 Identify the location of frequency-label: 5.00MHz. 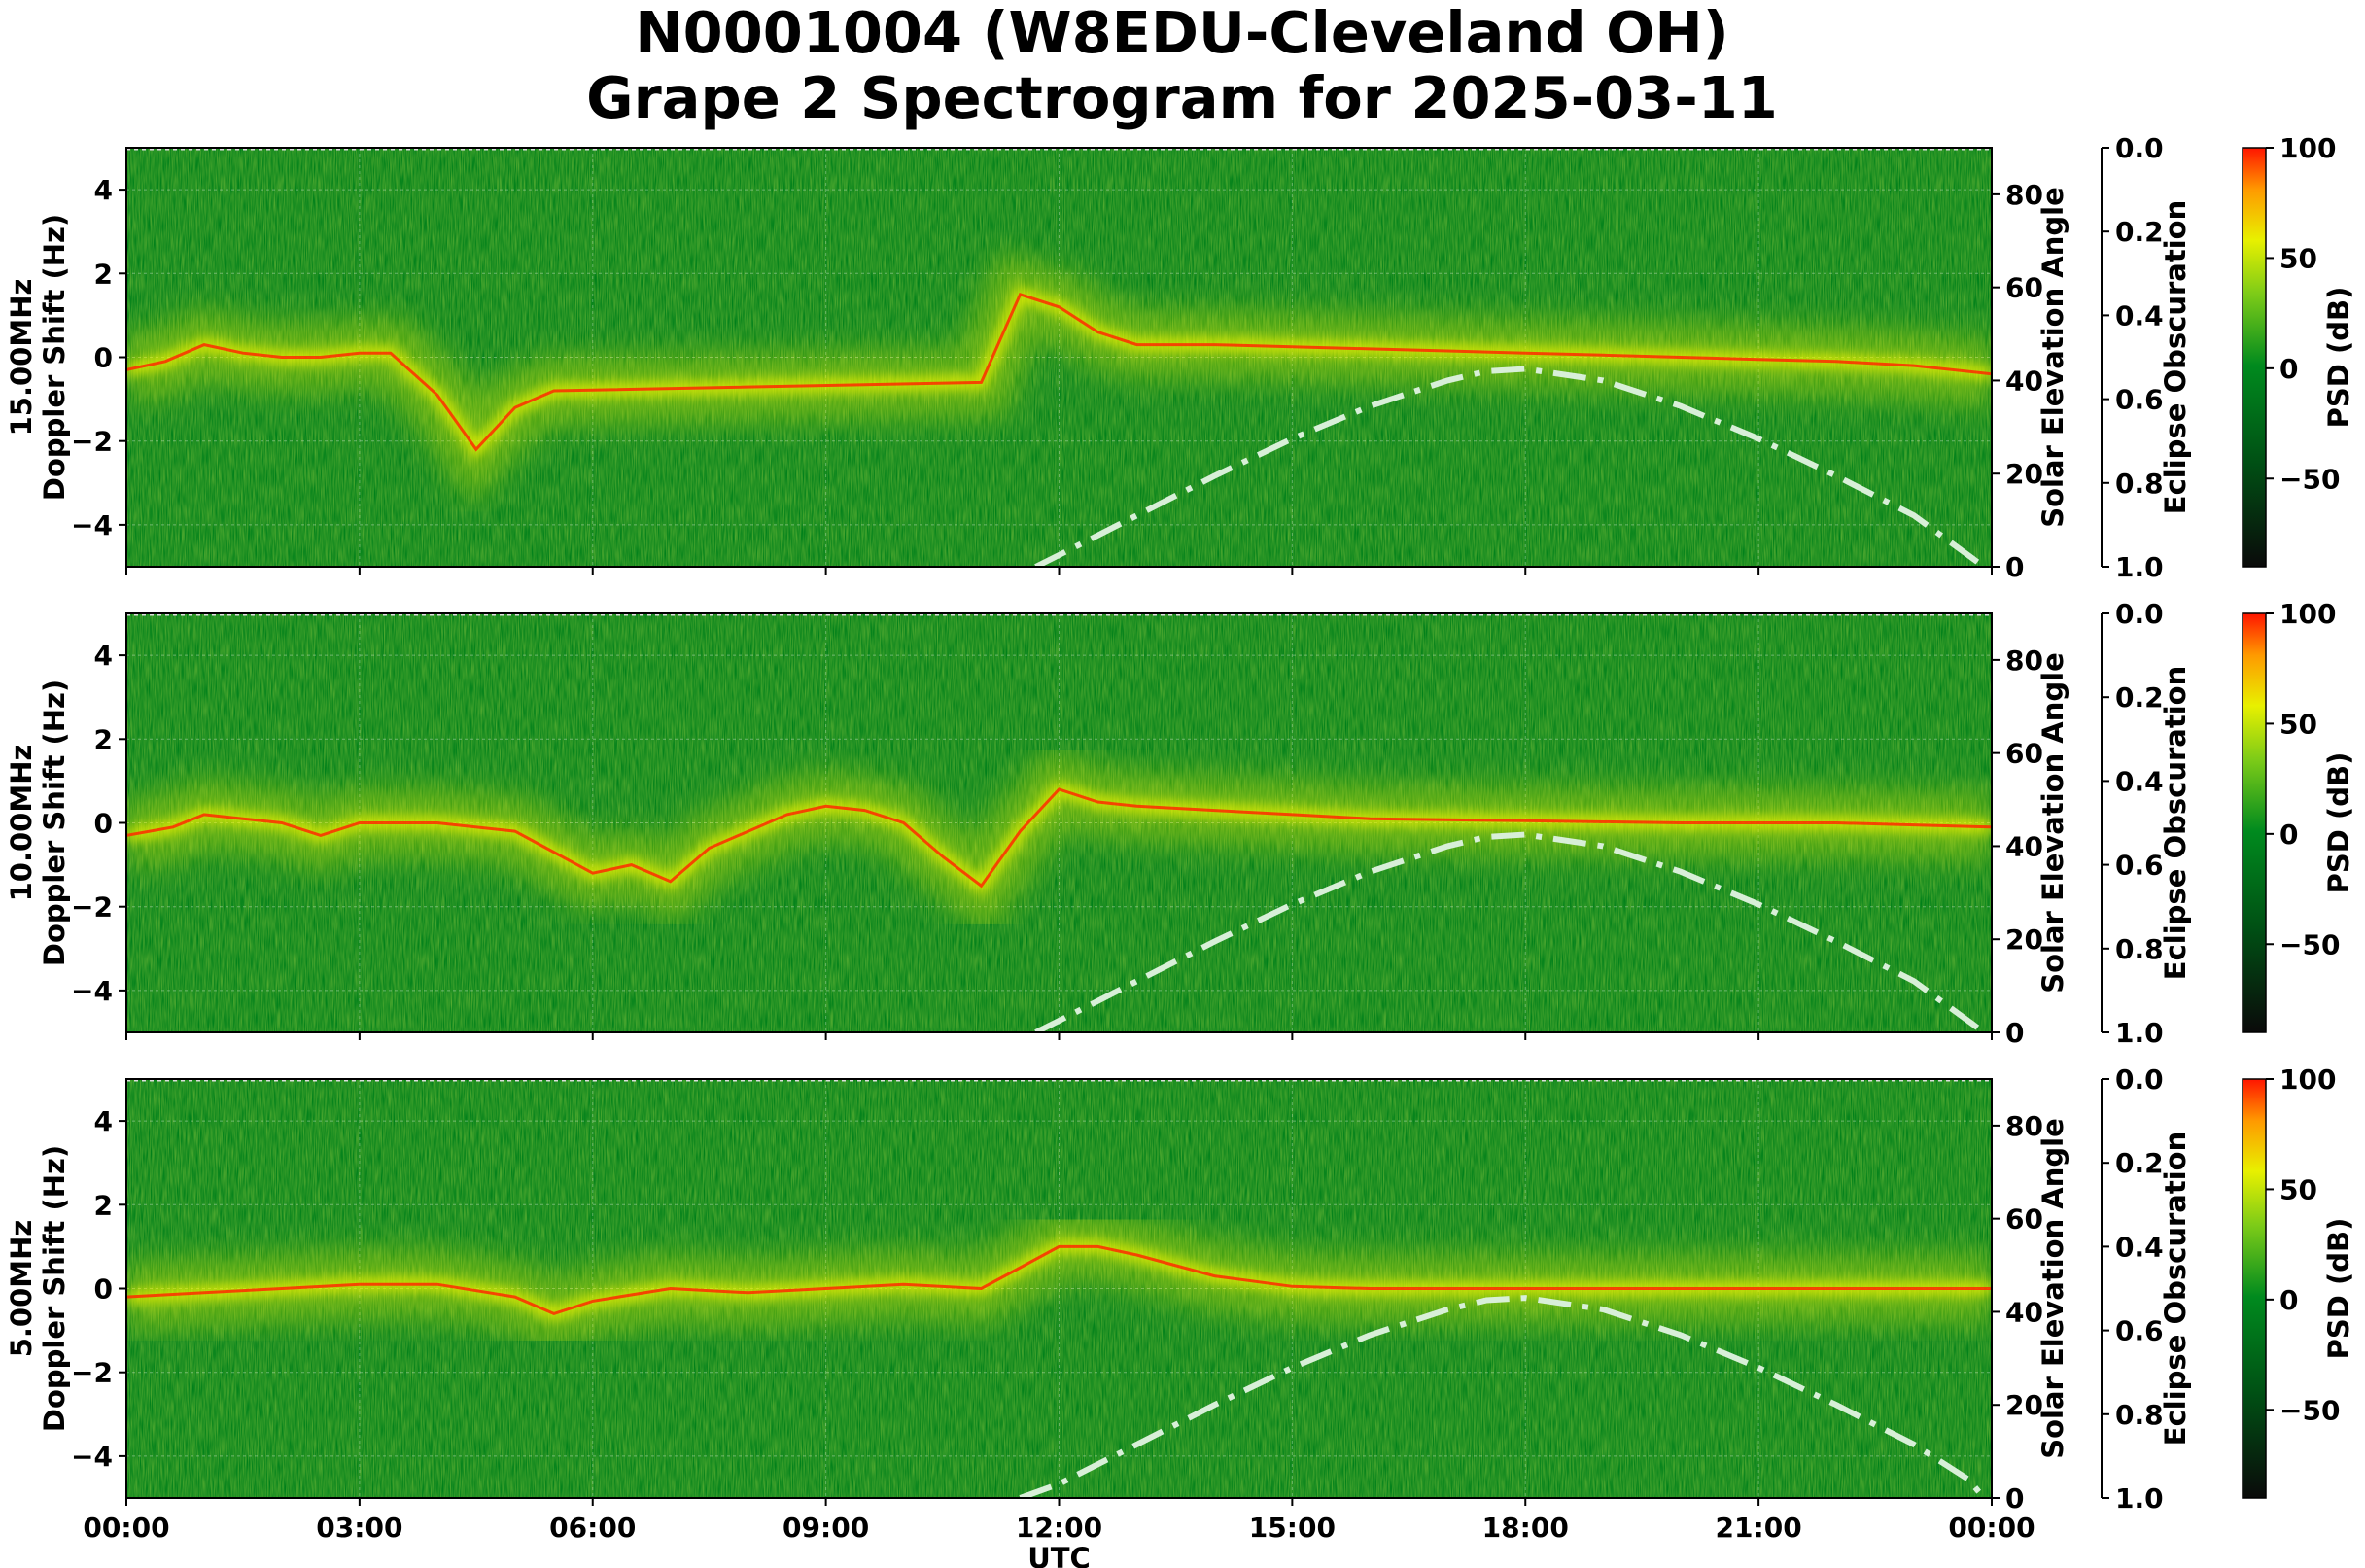
(21, 1289).